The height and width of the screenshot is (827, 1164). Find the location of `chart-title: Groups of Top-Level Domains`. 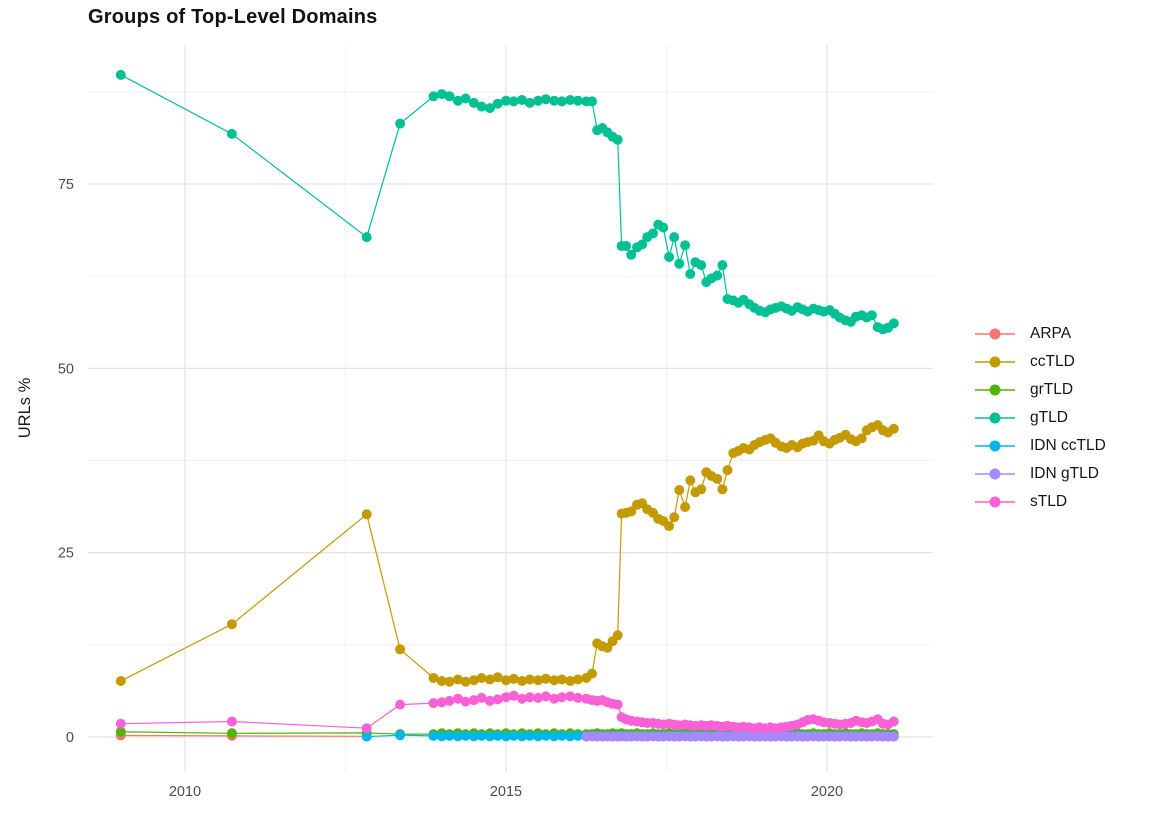

chart-title: Groups of Top-Level Domains is located at coordinates (233, 17).